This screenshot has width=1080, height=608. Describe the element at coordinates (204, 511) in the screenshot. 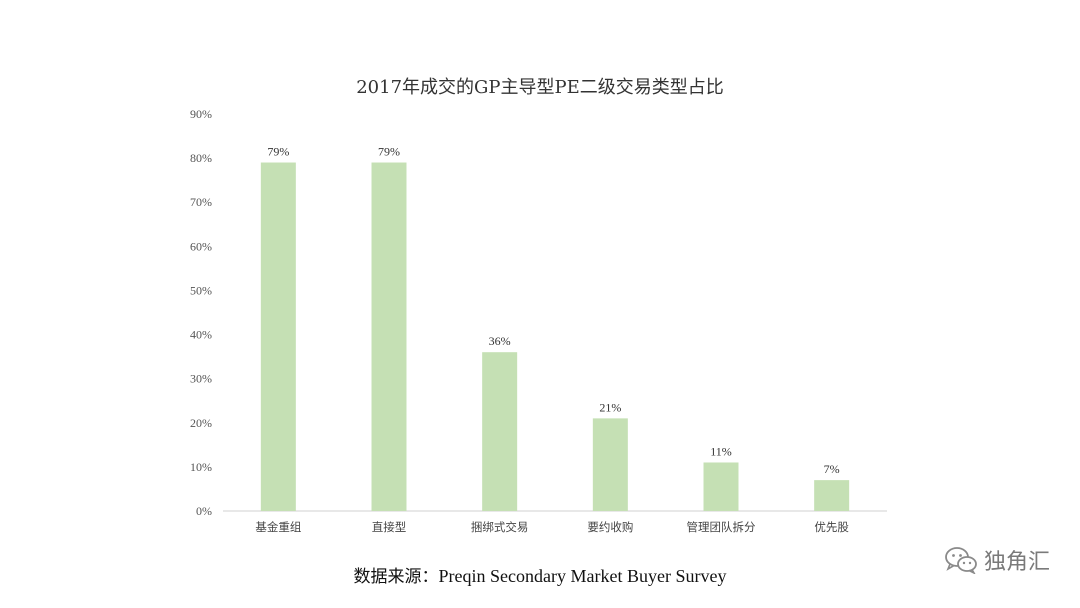

I see `y-tick-label: 0%` at that location.